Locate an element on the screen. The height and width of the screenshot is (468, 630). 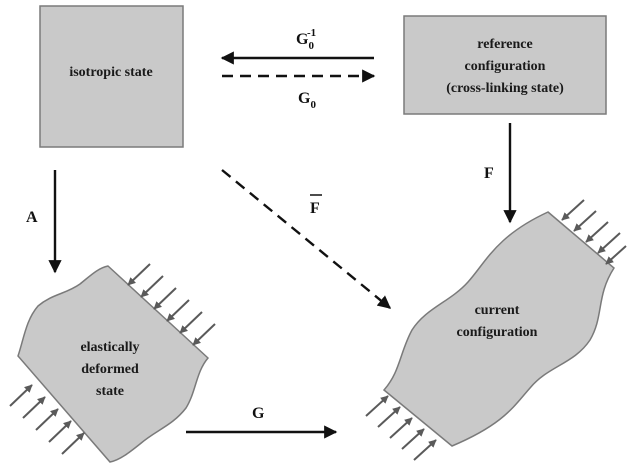
current-bottom-load-arrows is located at coordinates (401, 428).